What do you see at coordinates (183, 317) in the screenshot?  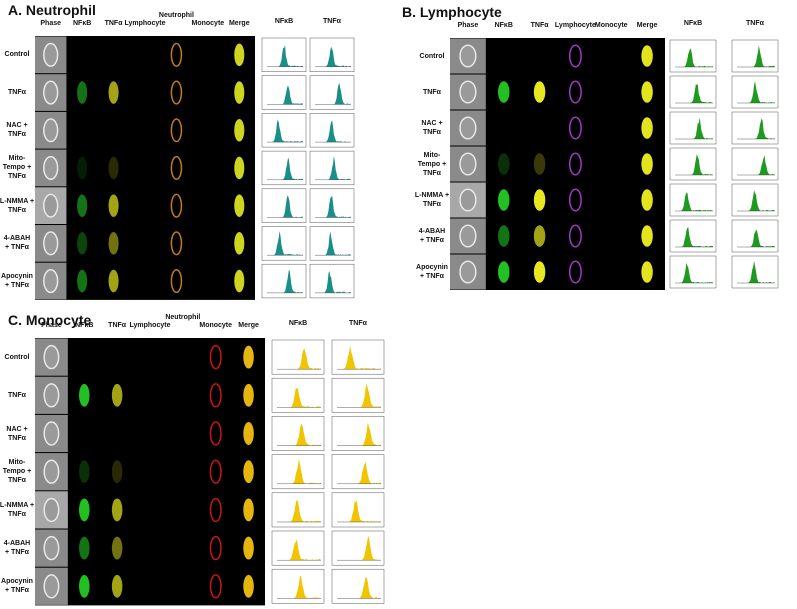 I see `column-header: Neutrophil` at bounding box center [183, 317].